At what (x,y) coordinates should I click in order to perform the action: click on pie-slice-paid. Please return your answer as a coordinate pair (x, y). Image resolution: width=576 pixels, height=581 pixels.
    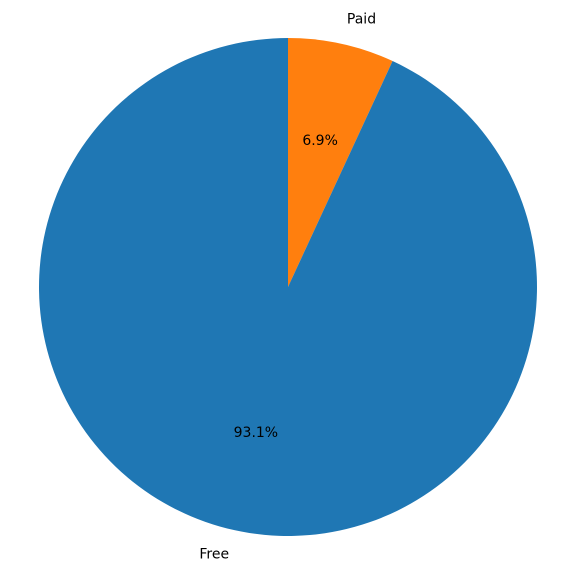
    Looking at the image, I should click on (340, 162).